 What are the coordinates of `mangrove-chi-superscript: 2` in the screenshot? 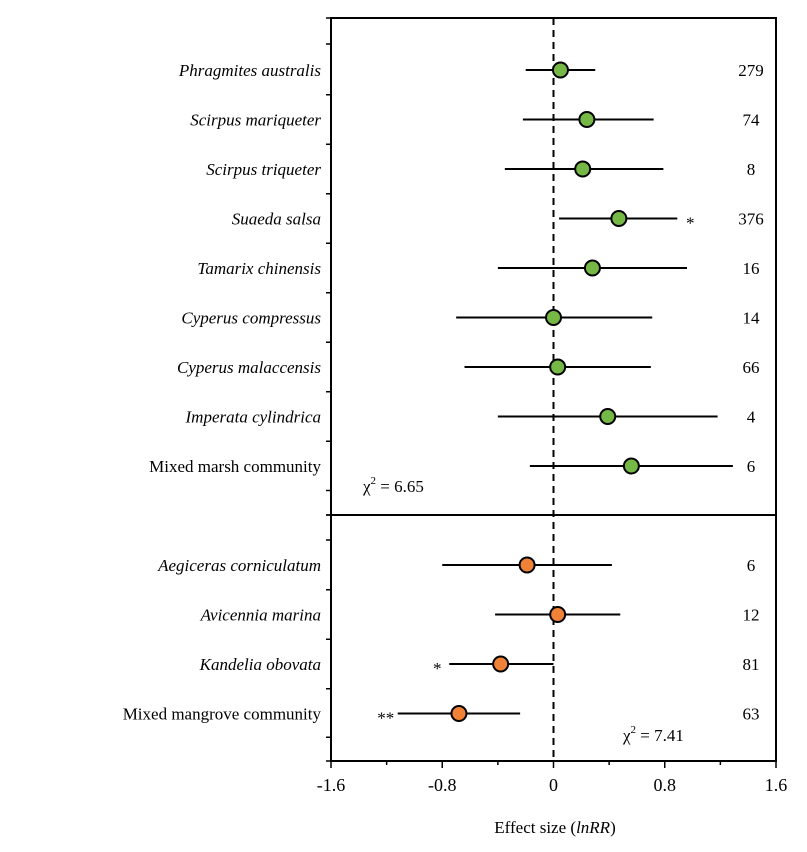 It's located at (634, 730).